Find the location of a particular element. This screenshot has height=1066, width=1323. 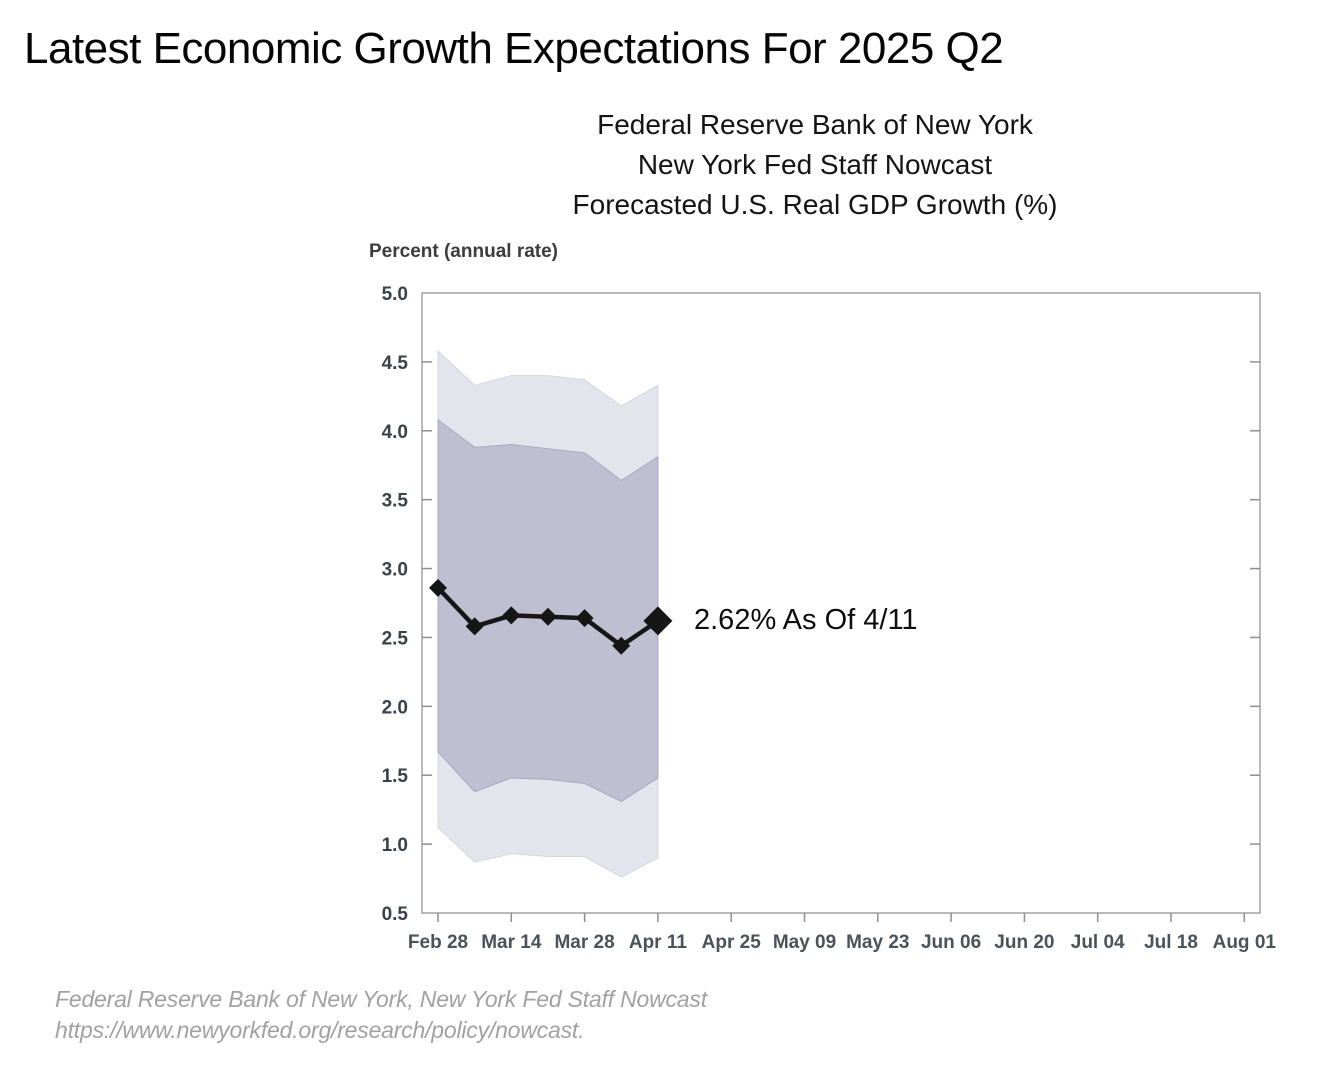

x-axis-tick-label: Jun 06 is located at coordinates (951, 942).